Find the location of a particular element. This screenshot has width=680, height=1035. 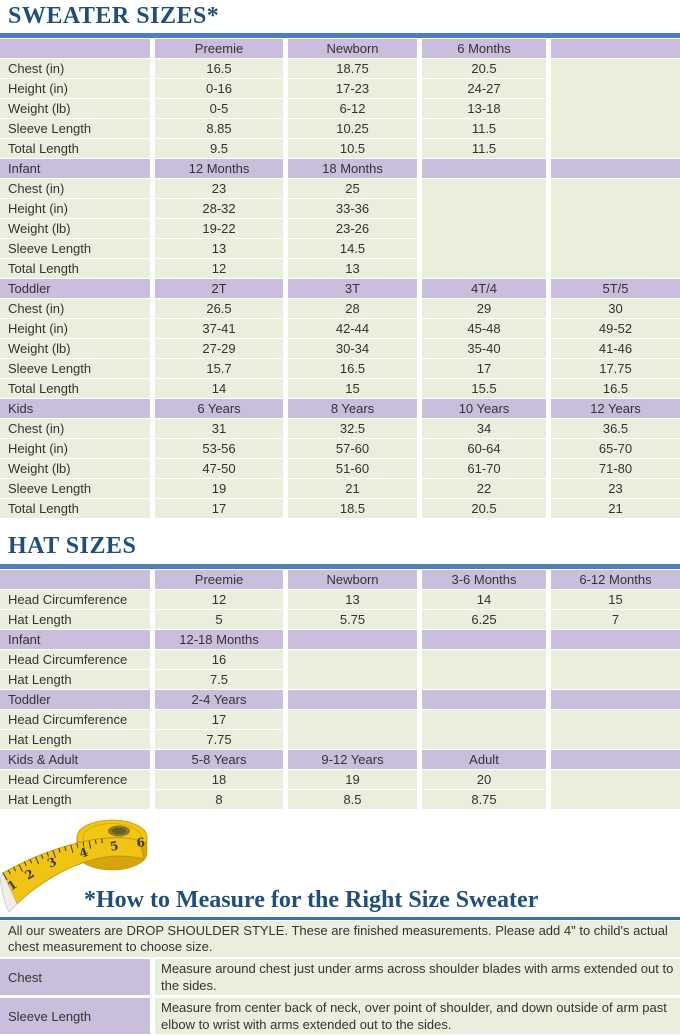

value-cell: 23-26 is located at coordinates (352, 228).